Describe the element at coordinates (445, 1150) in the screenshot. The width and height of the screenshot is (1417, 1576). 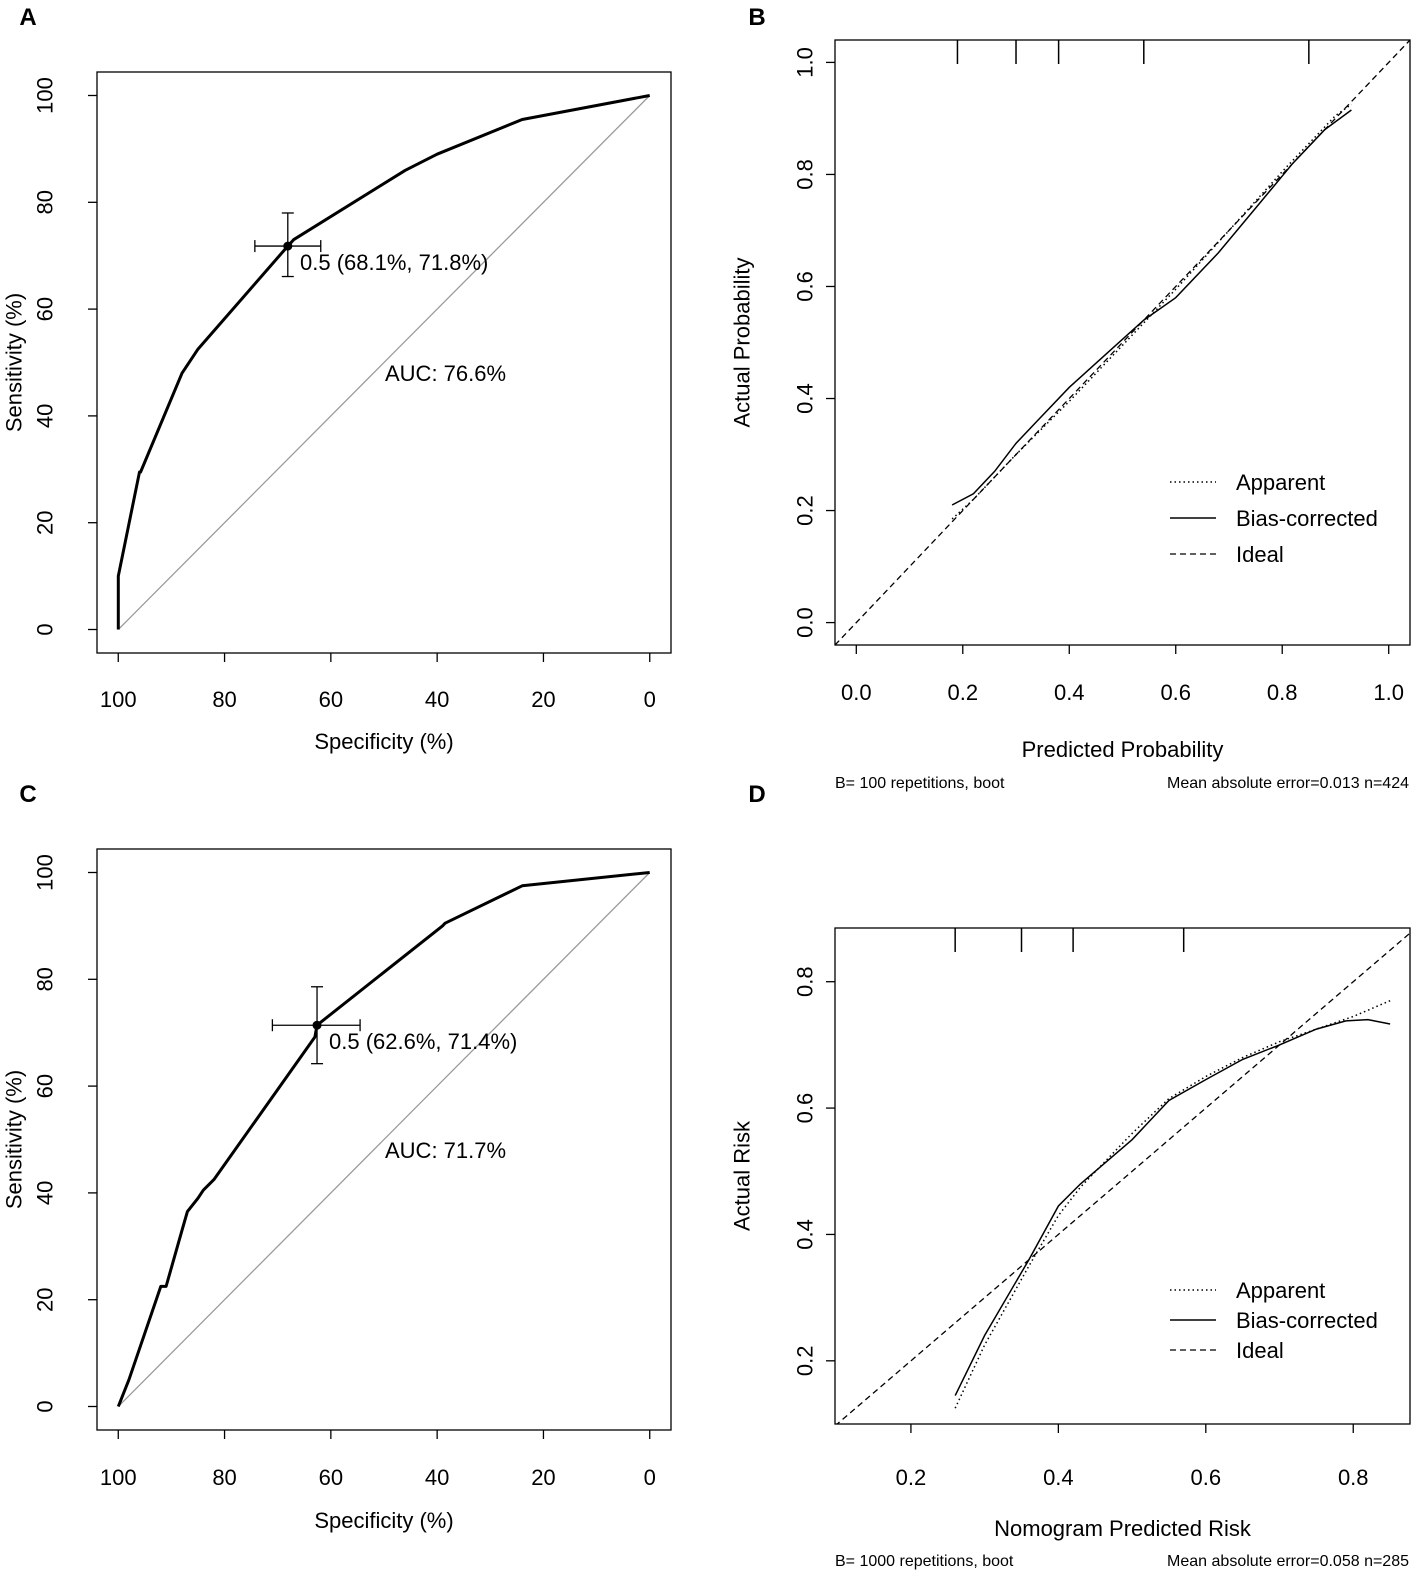
I see `auc-label: AUC: 71.7%` at that location.